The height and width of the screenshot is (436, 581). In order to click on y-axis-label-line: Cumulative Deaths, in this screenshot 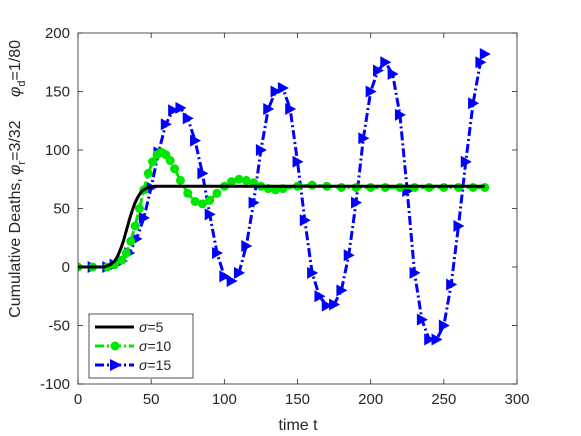, I will do `click(15, 248)`.